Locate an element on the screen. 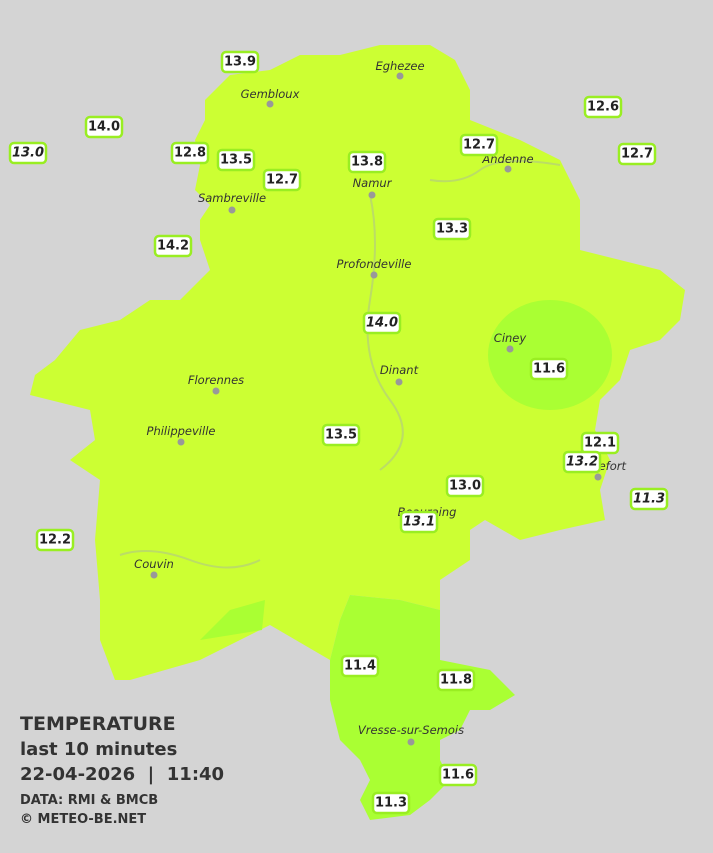 The width and height of the screenshot is (713, 853). town-name: Couvin is located at coordinates (154, 564).